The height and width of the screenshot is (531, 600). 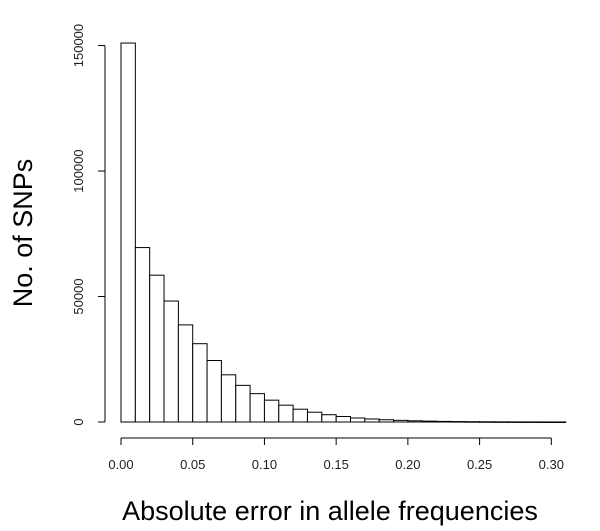 I want to click on y-tick-label: 100000, so click(x=78, y=170).